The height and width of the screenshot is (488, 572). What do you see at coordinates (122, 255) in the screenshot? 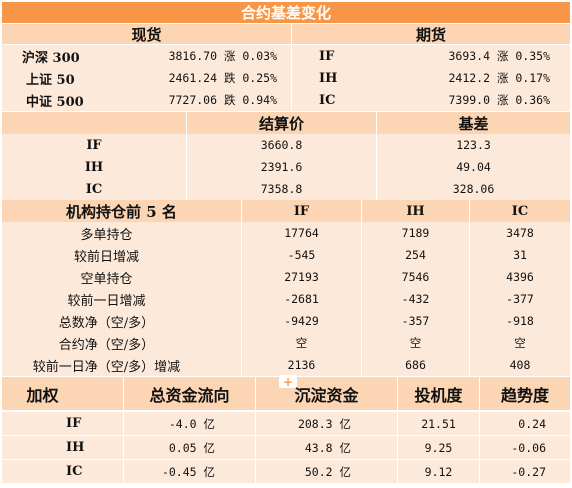
I see `inst-row-label: 较前日增减` at bounding box center [122, 255].